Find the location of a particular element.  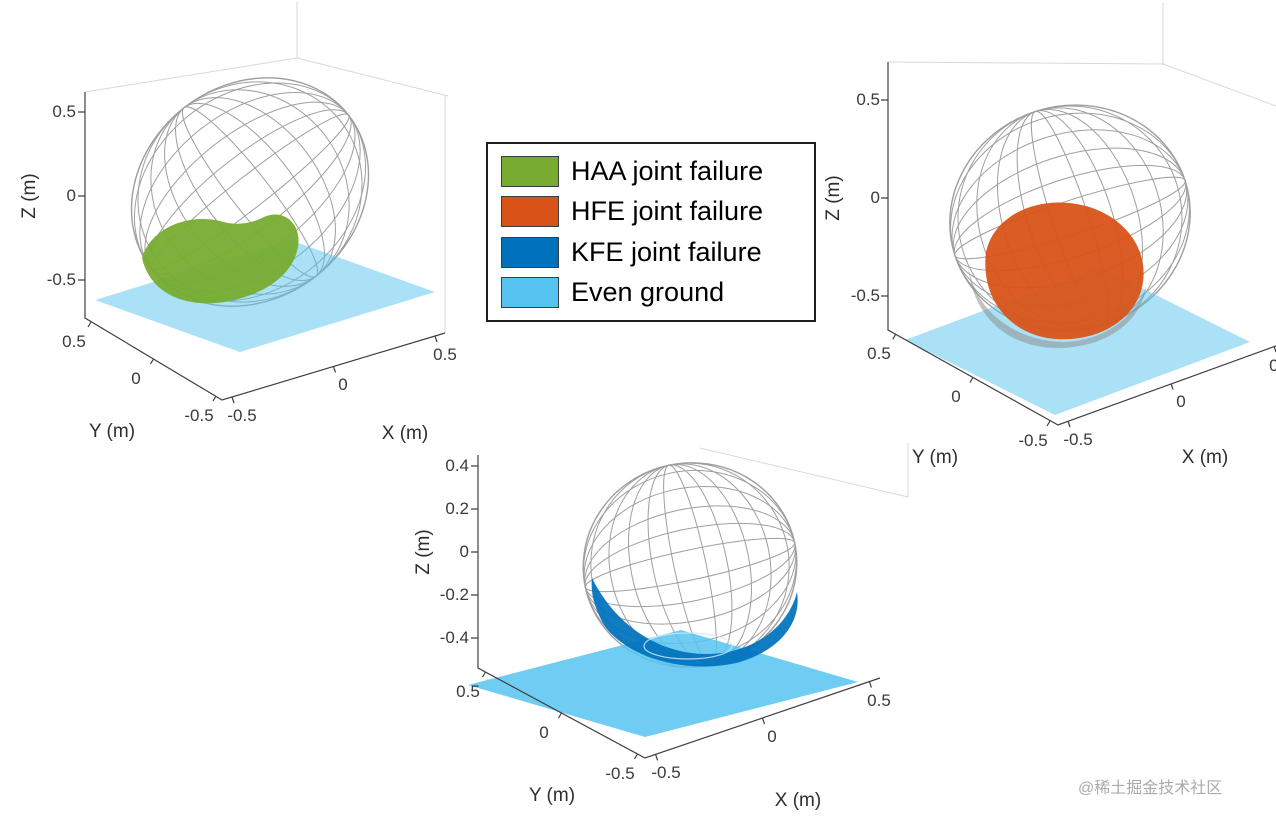

legend-item-label: KFE joint failure is located at coordinates (666, 251).